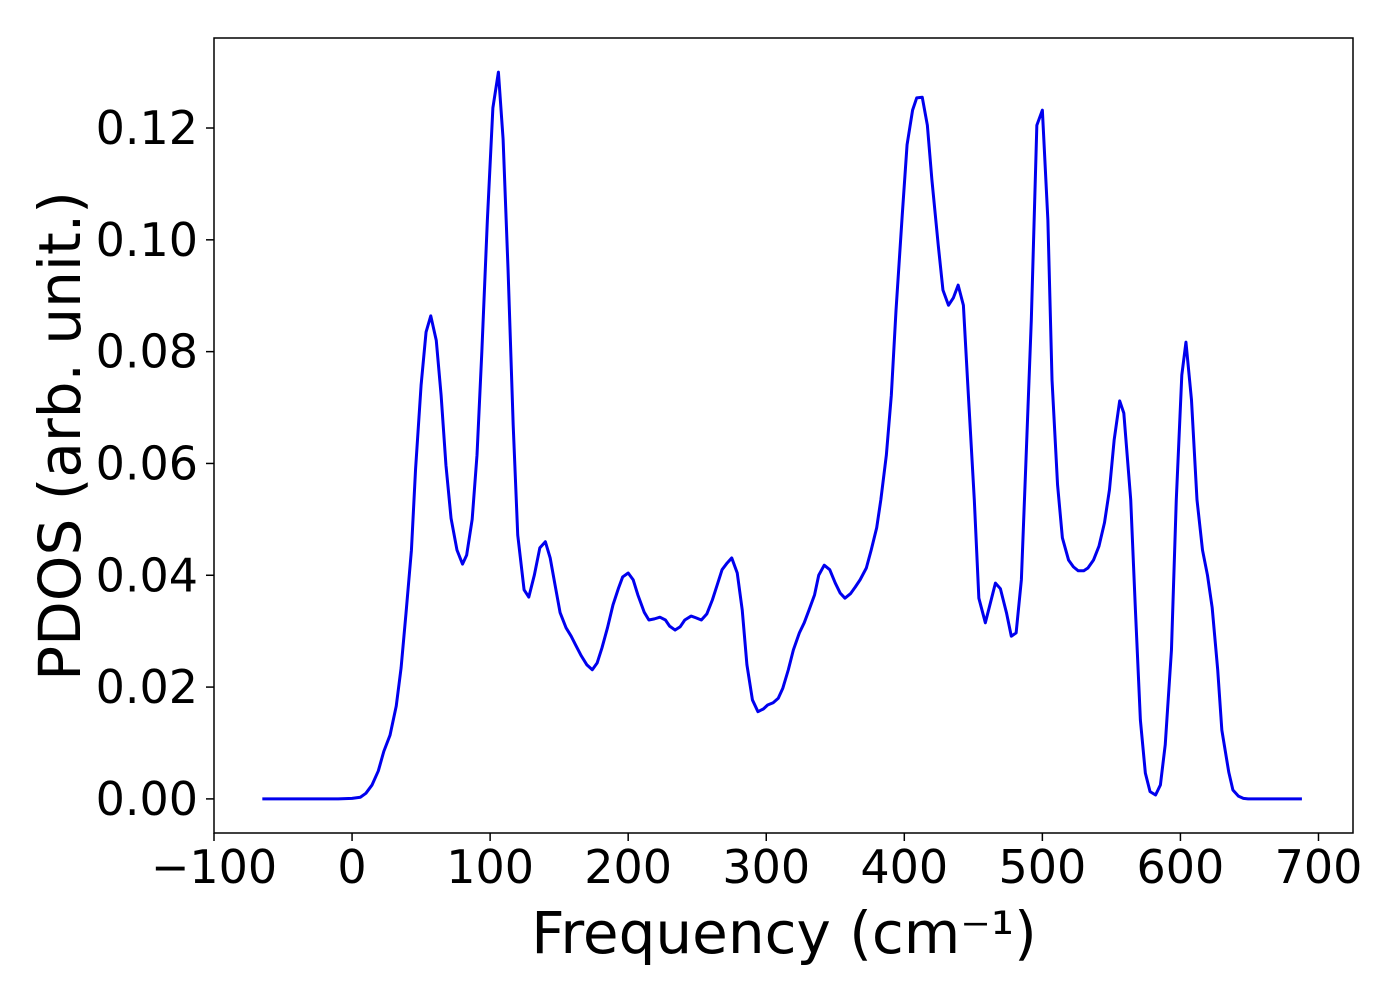  I want to click on x-tick-label: −100, so click(214, 867).